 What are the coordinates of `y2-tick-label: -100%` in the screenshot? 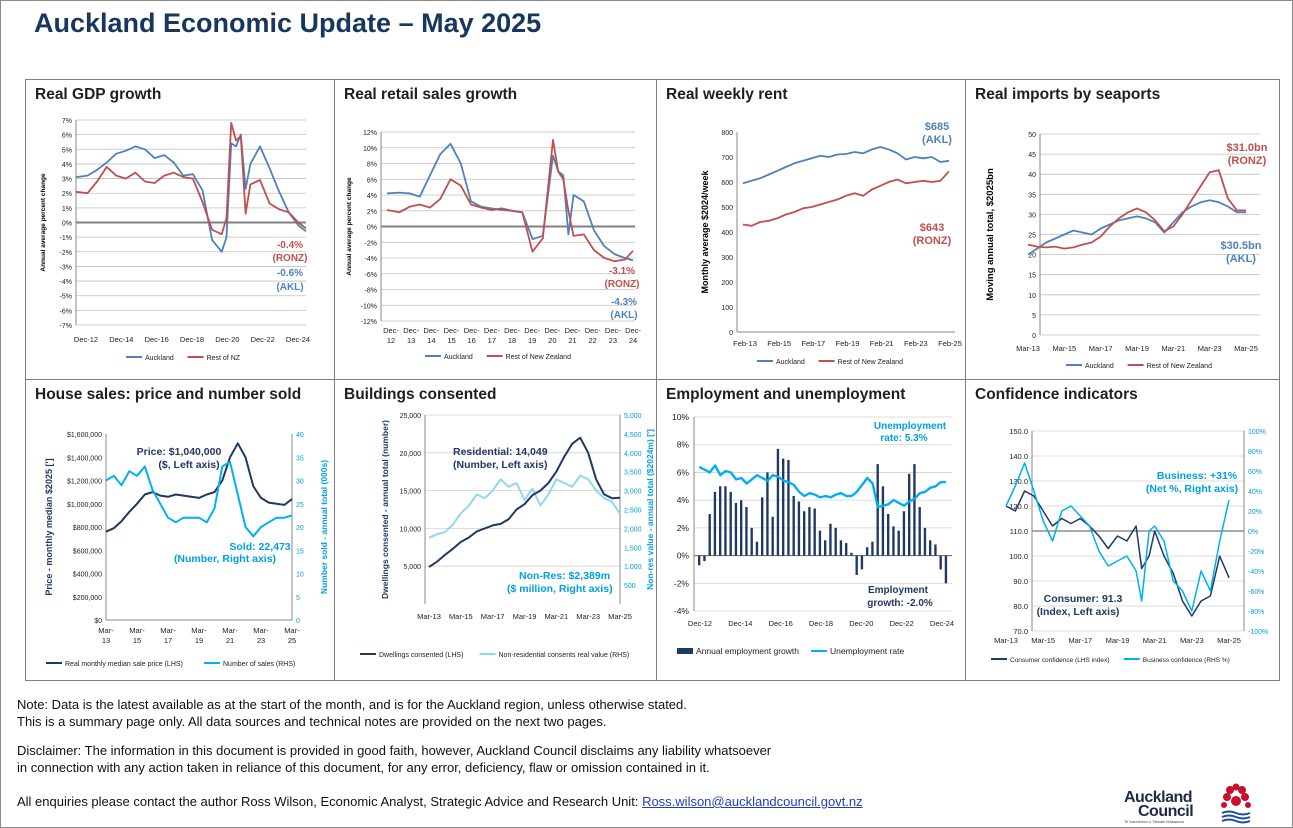 It's located at (1258, 632).